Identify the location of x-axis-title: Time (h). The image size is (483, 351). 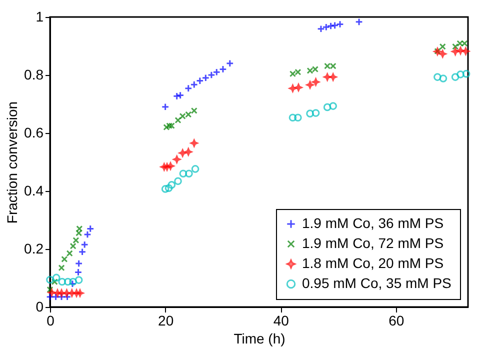
(260, 338).